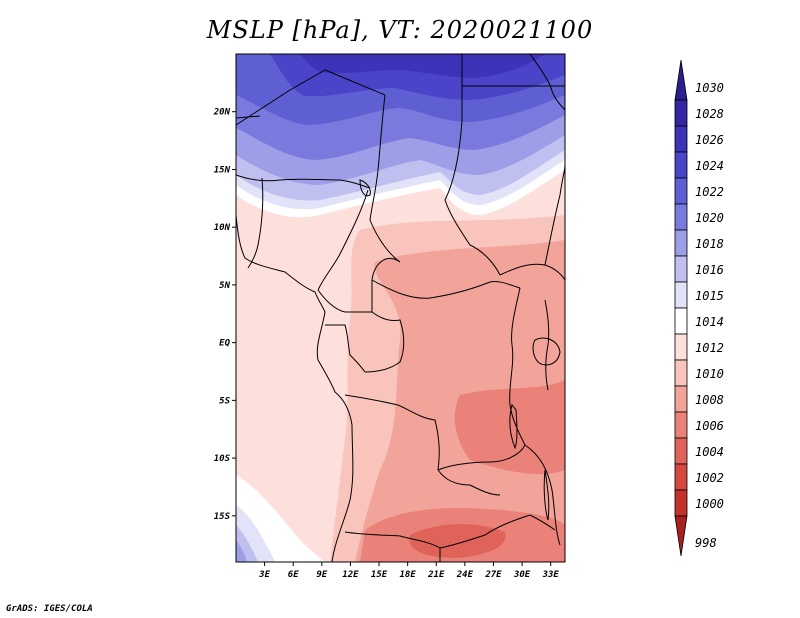 The height and width of the screenshot is (618, 800). Describe the element at coordinates (709, 270) in the screenshot. I see `colorbar-label: 1016` at that location.